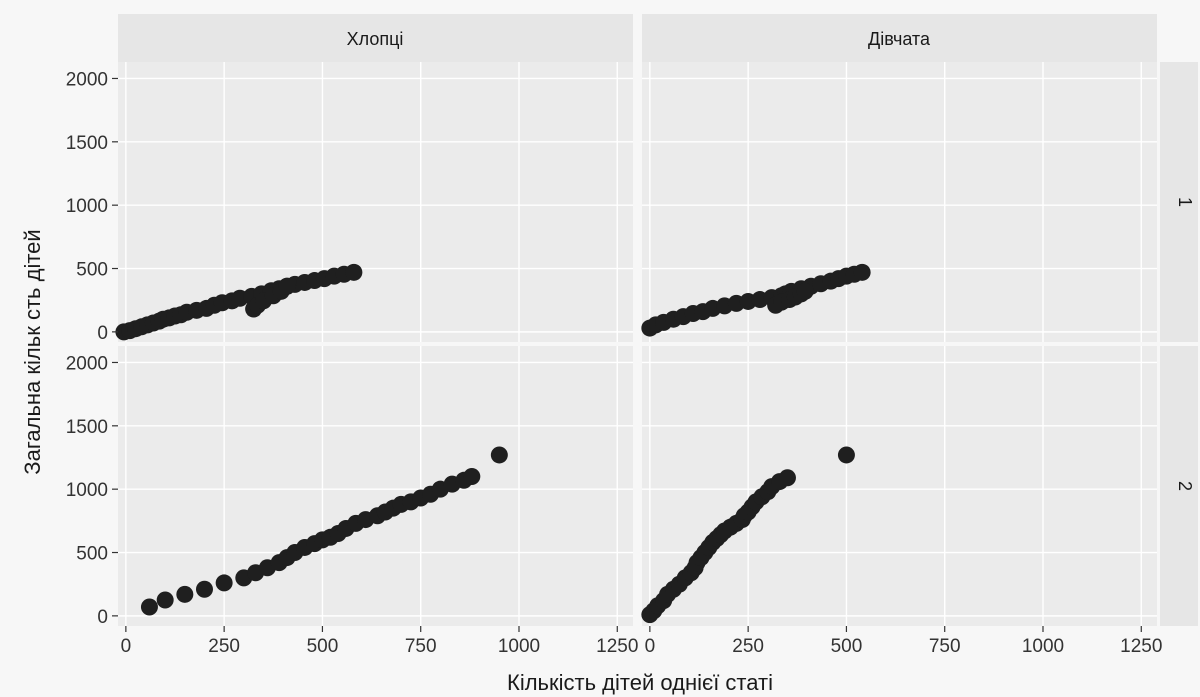 The height and width of the screenshot is (697, 1200). What do you see at coordinates (1185, 486) in the screenshot?
I see `strip-row-2-label: 2` at bounding box center [1185, 486].